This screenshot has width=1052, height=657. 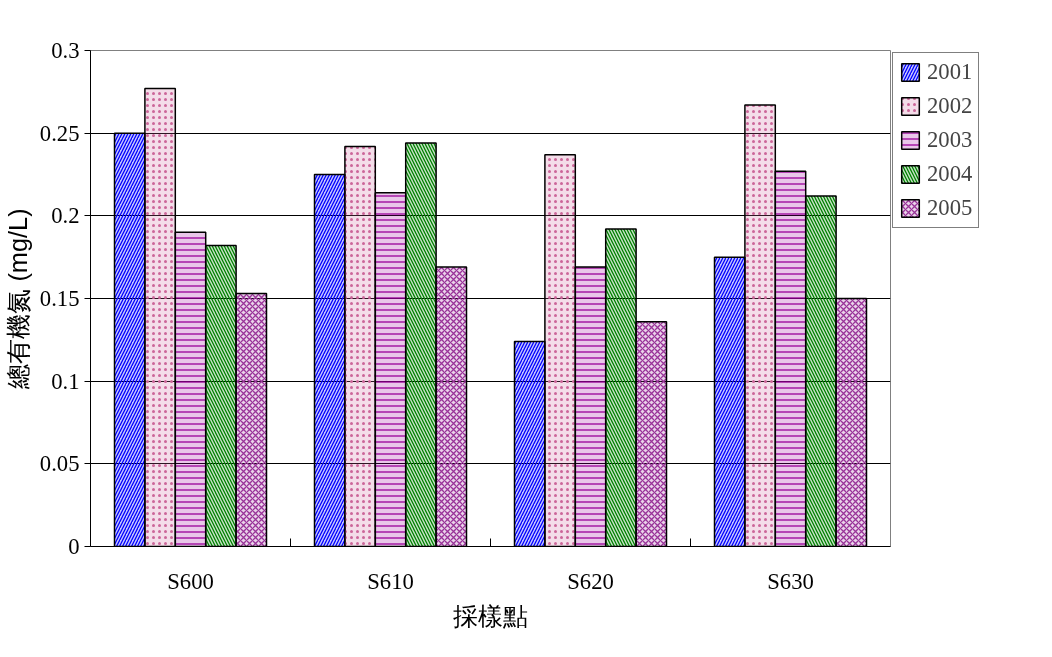 What do you see at coordinates (65, 50) in the screenshot?
I see `y-tick-label: 0.3` at bounding box center [65, 50].